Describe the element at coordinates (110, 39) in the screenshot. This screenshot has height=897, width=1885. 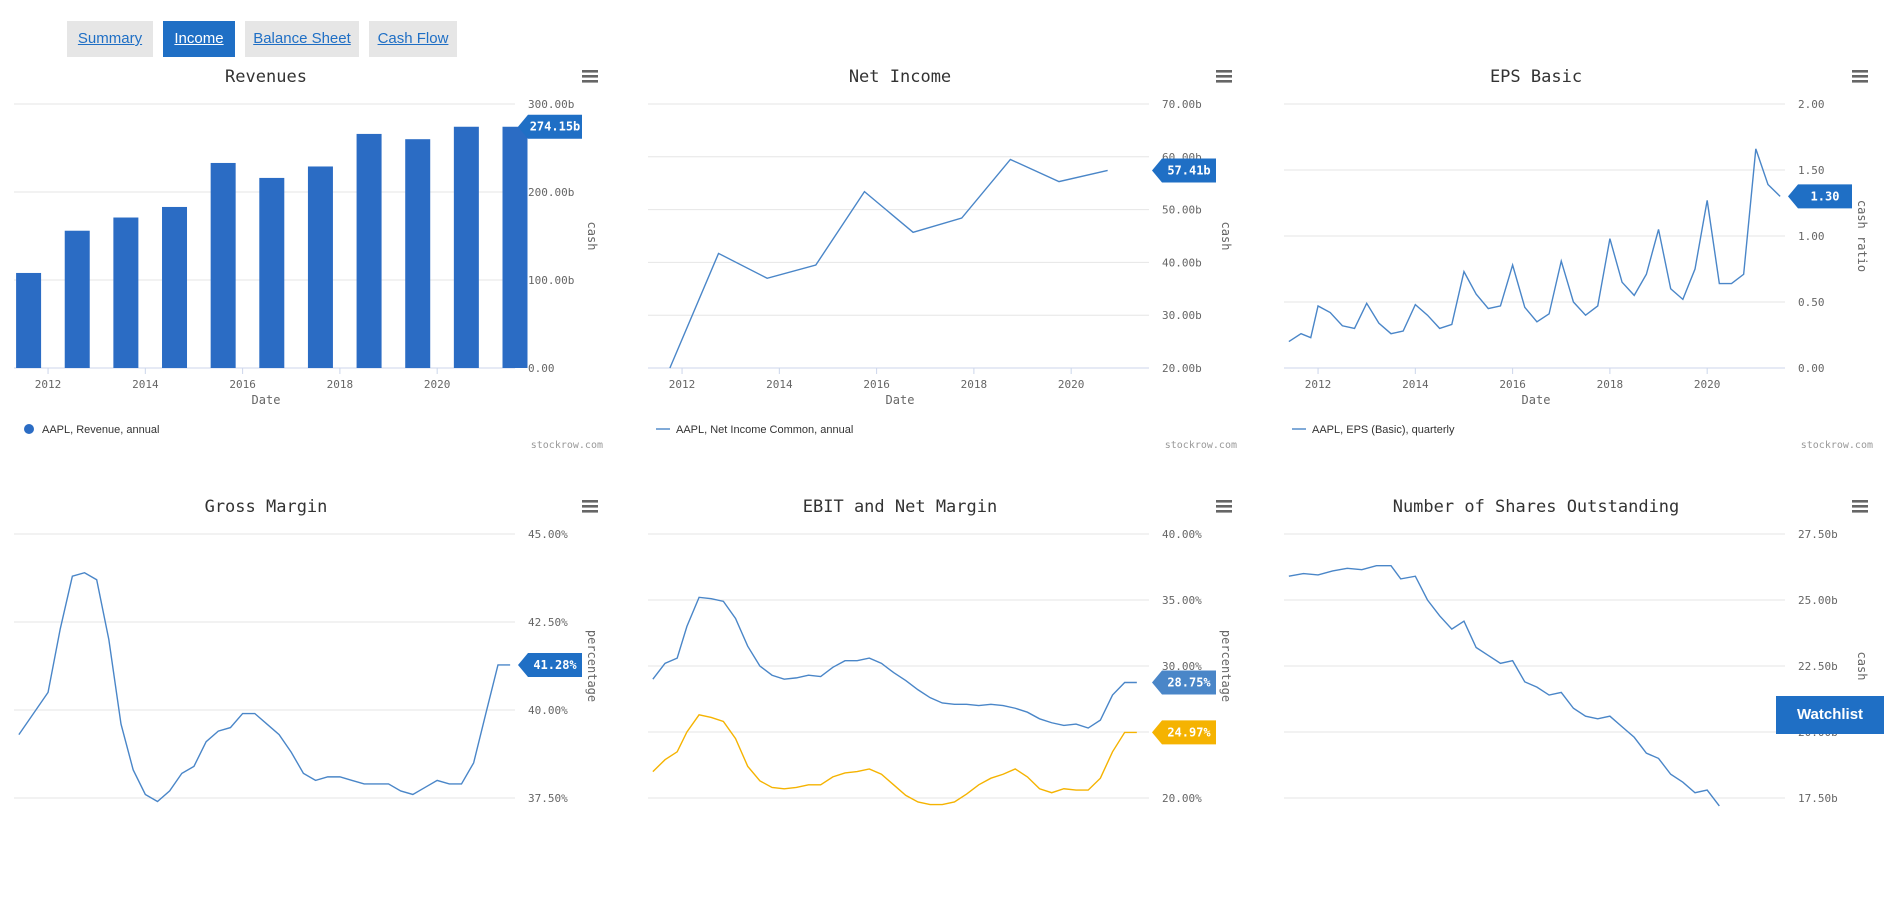
I see `tab-summary: Summary` at that location.